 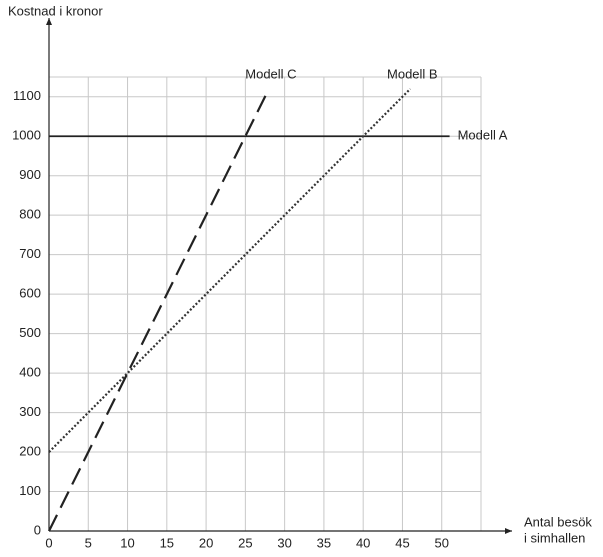 What do you see at coordinates (30, 450) in the screenshot?
I see `y-tick-label: 200` at bounding box center [30, 450].